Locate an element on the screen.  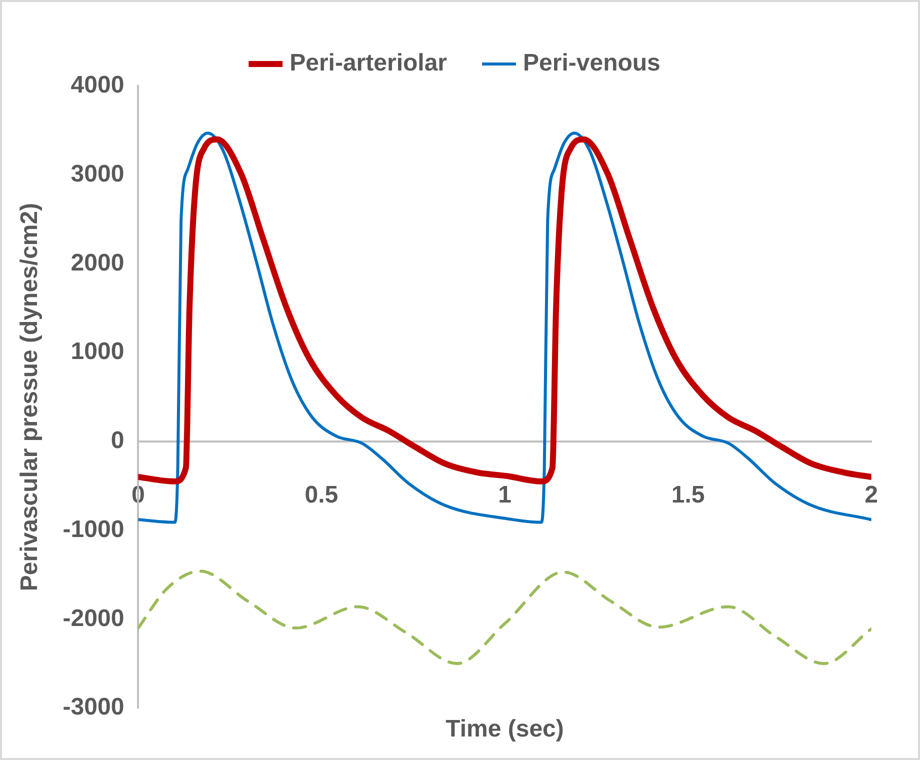
y-tick-label: 2000 is located at coordinates (97, 262).